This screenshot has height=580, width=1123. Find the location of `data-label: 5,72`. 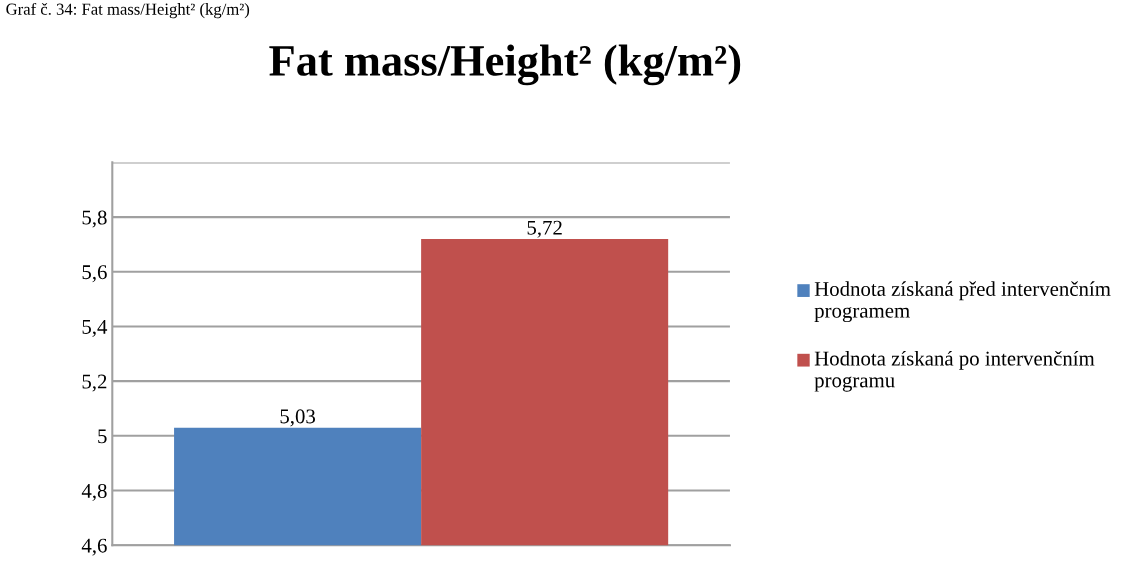

data-label: 5,72 is located at coordinates (544, 229).